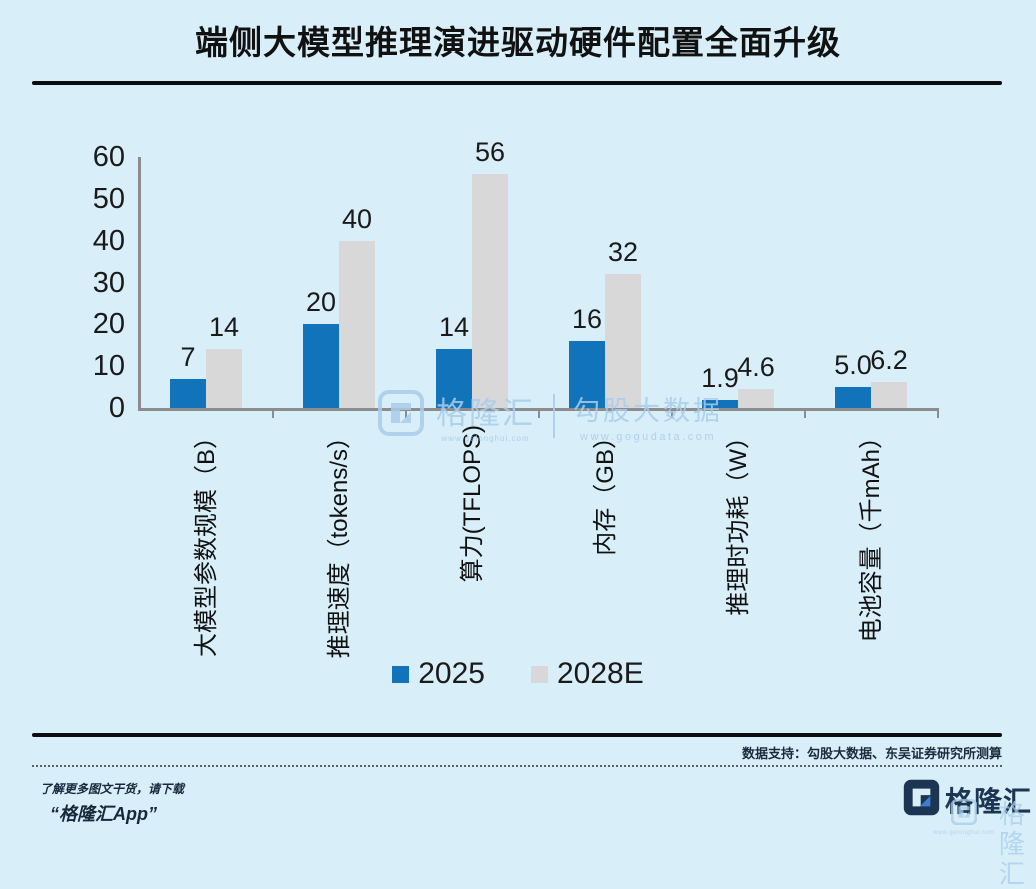  I want to click on page-title: 端侧大模型推理演进驱动硬件配置全面升级, so click(518, 42).